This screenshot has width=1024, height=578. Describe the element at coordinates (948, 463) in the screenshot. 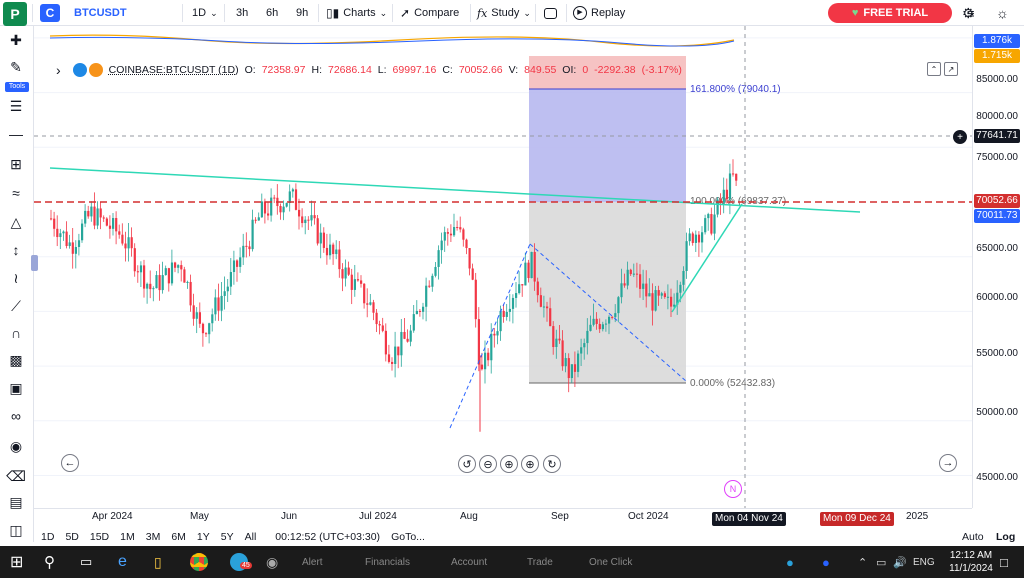

I see `scroll-right-icon: →` at that location.